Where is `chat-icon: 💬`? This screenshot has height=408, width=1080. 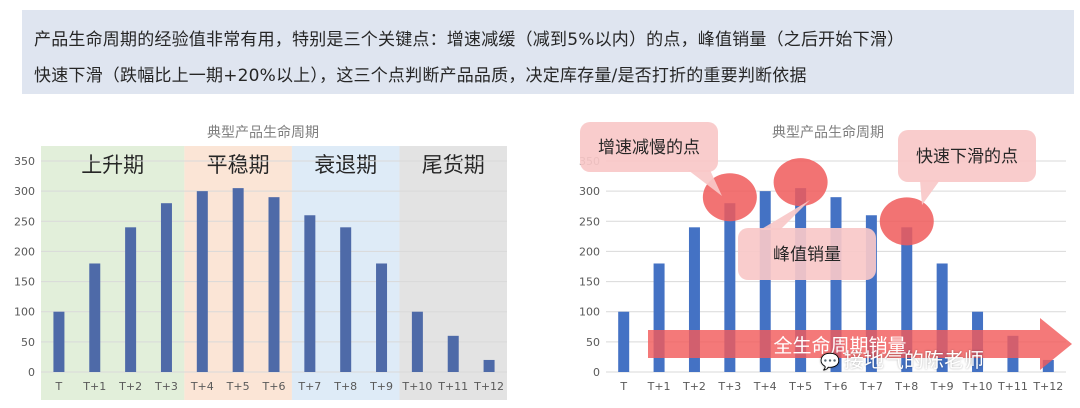 chat-icon: 💬 is located at coordinates (830, 361).